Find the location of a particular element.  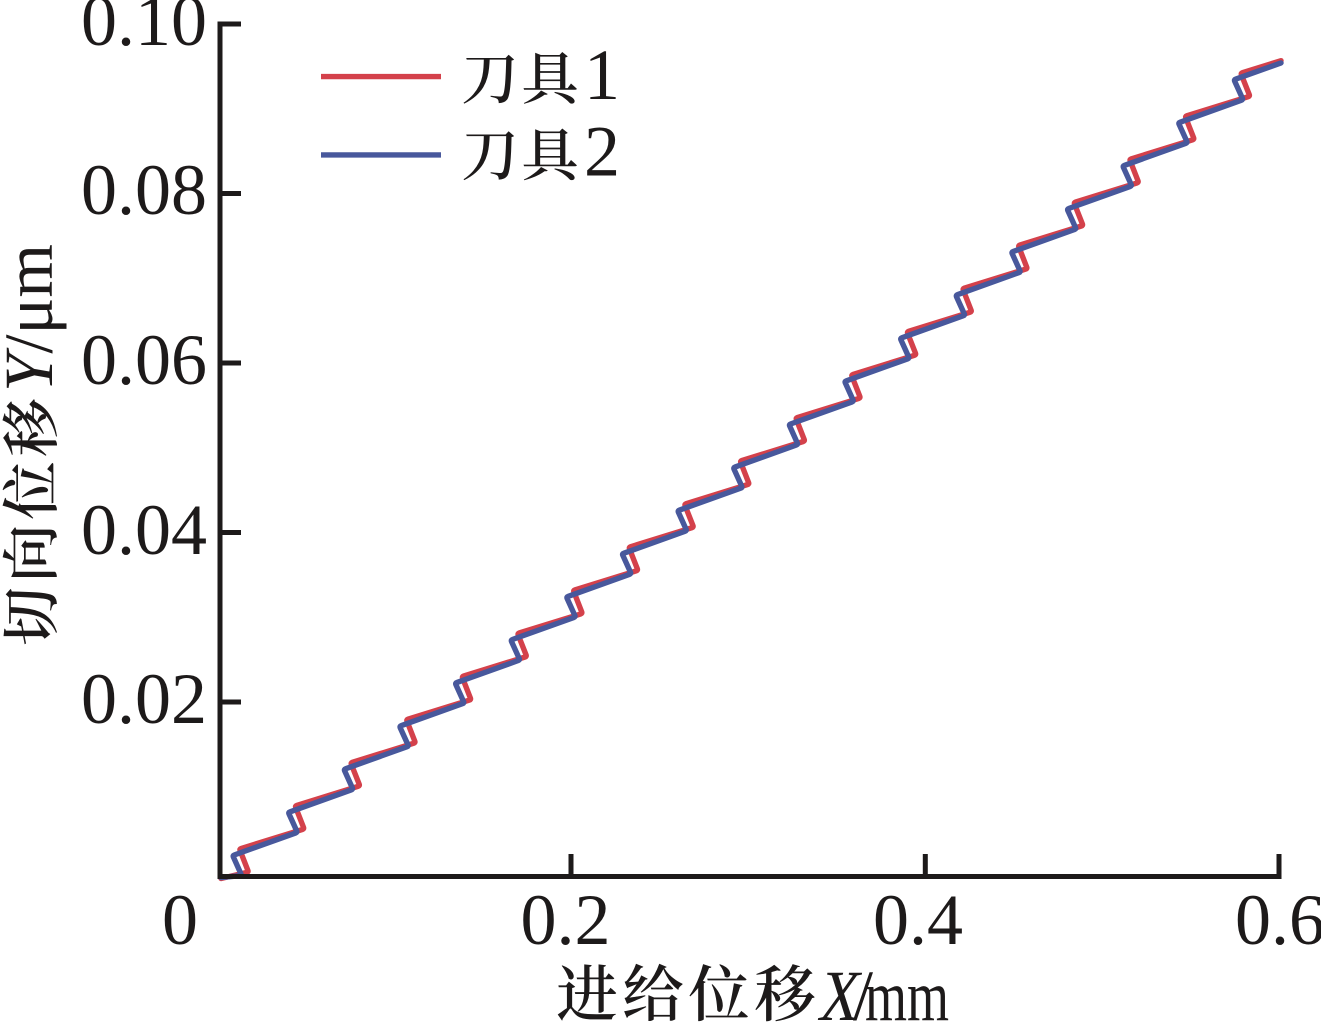

svg-text: 0.4 is located at coordinates (918, 920).